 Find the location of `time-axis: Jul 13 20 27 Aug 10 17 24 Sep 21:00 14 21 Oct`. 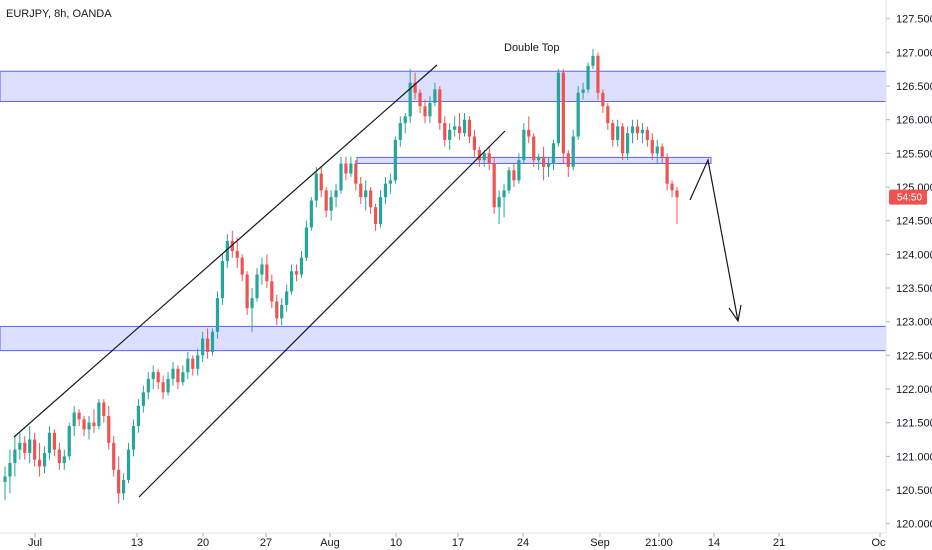

time-axis: Jul 13 20 27 Aug 10 17 24 Sep 21:00 14 21 Oct is located at coordinates (444, 541).